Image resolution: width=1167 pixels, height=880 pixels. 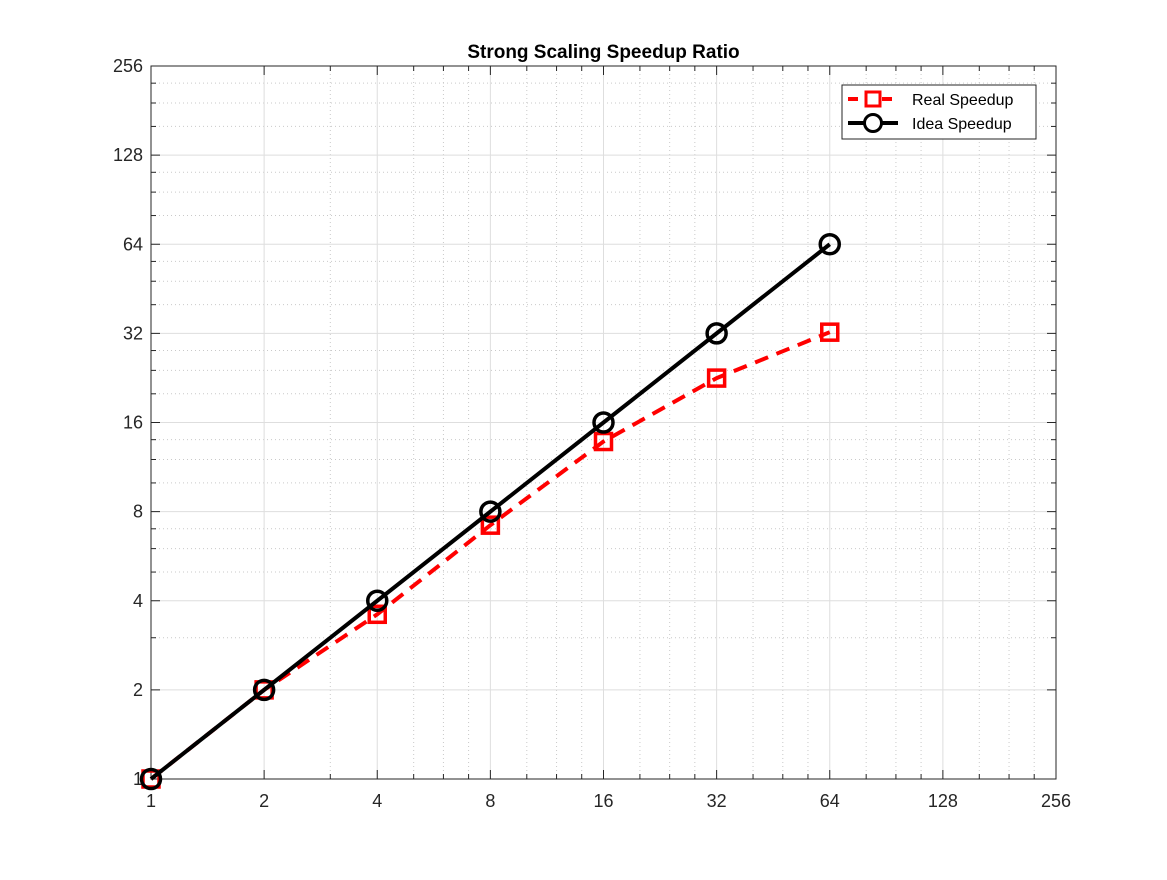 What do you see at coordinates (490, 801) in the screenshot?
I see `x-tick-label: 8` at bounding box center [490, 801].